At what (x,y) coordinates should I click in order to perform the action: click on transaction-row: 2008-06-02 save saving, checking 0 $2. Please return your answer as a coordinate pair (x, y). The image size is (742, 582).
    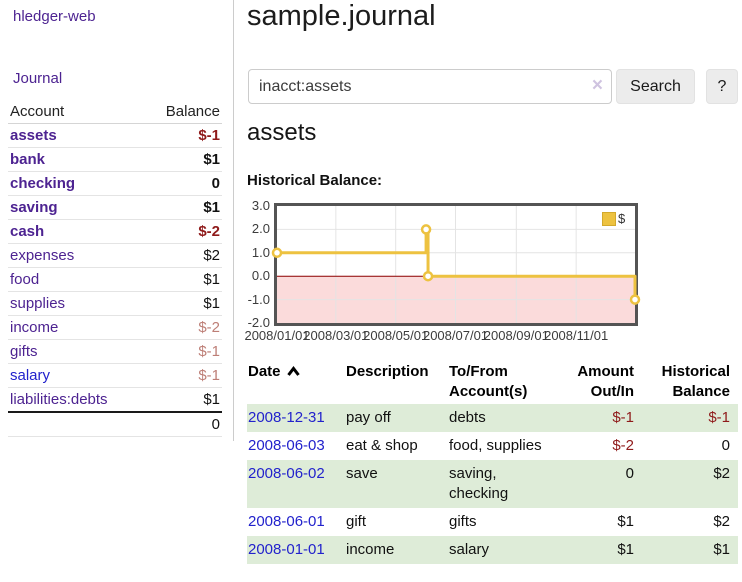
    Looking at the image, I should click on (492, 484).